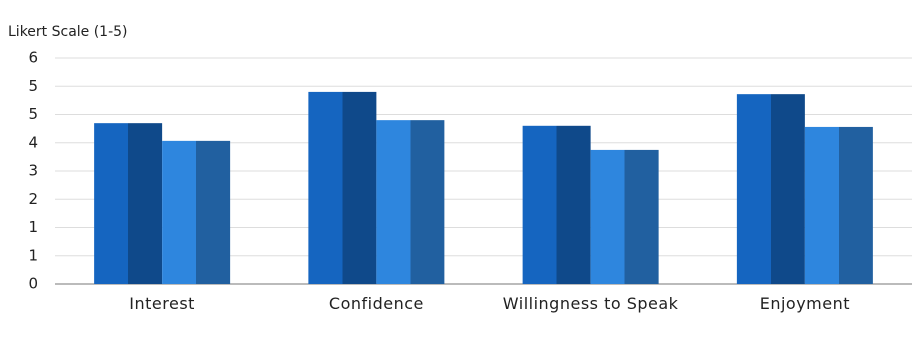 This screenshot has height=339, width=918. Describe the element at coordinates (68, 32) in the screenshot. I see `chart-title: Likert Scale (1-5)` at that location.